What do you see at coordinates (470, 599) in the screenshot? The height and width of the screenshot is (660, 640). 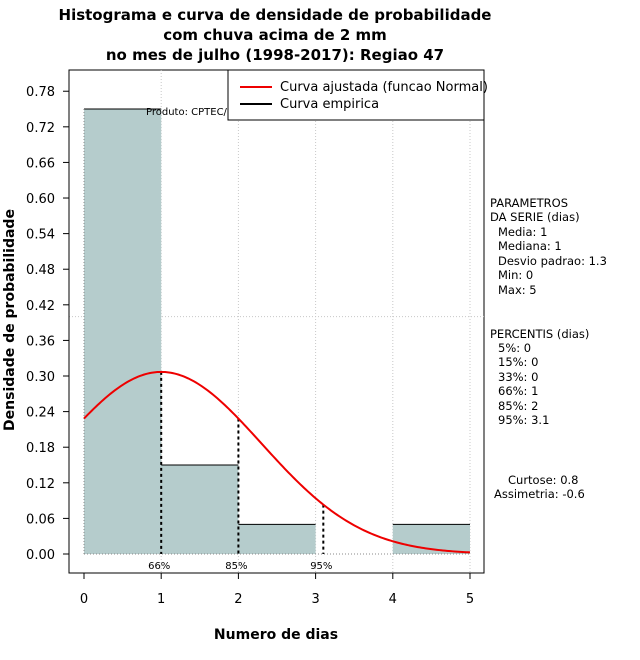 I see `x-tick-label-5: 5` at bounding box center [470, 599].